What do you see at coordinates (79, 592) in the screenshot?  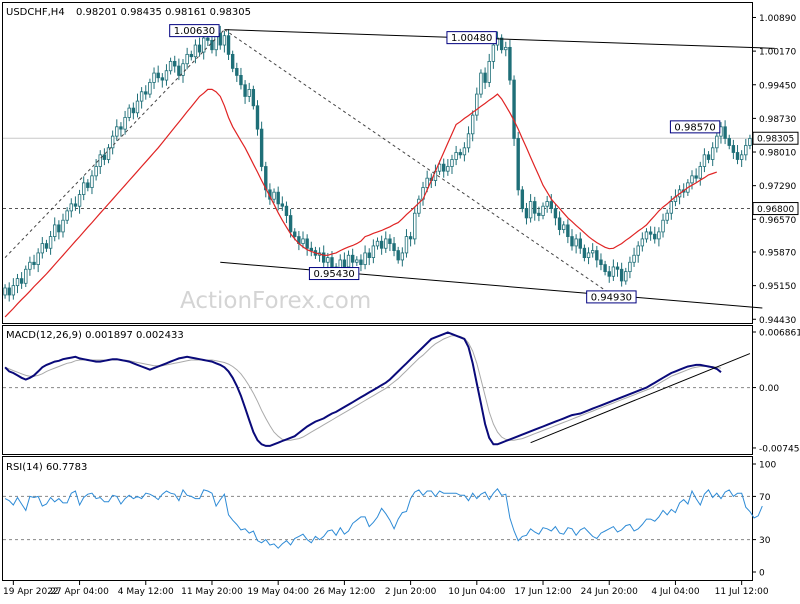 I see `time-axis-label: 27 Apr 04:00` at bounding box center [79, 592].